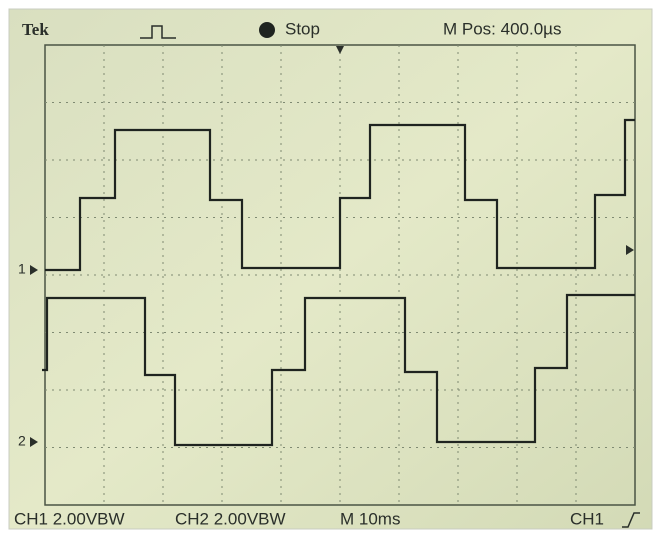 The height and width of the screenshot is (534, 661). What do you see at coordinates (158, 32) in the screenshot?
I see `acquire-icon` at bounding box center [158, 32].